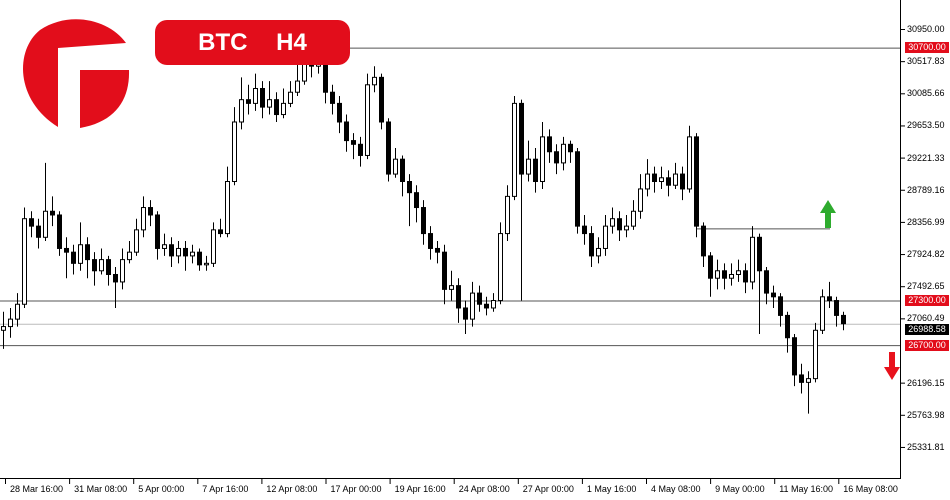 Image resolution: width=950 pixels, height=500 pixels. What do you see at coordinates (927, 329) in the screenshot?
I see `current-price-tag: 26988.58` at bounding box center [927, 329].